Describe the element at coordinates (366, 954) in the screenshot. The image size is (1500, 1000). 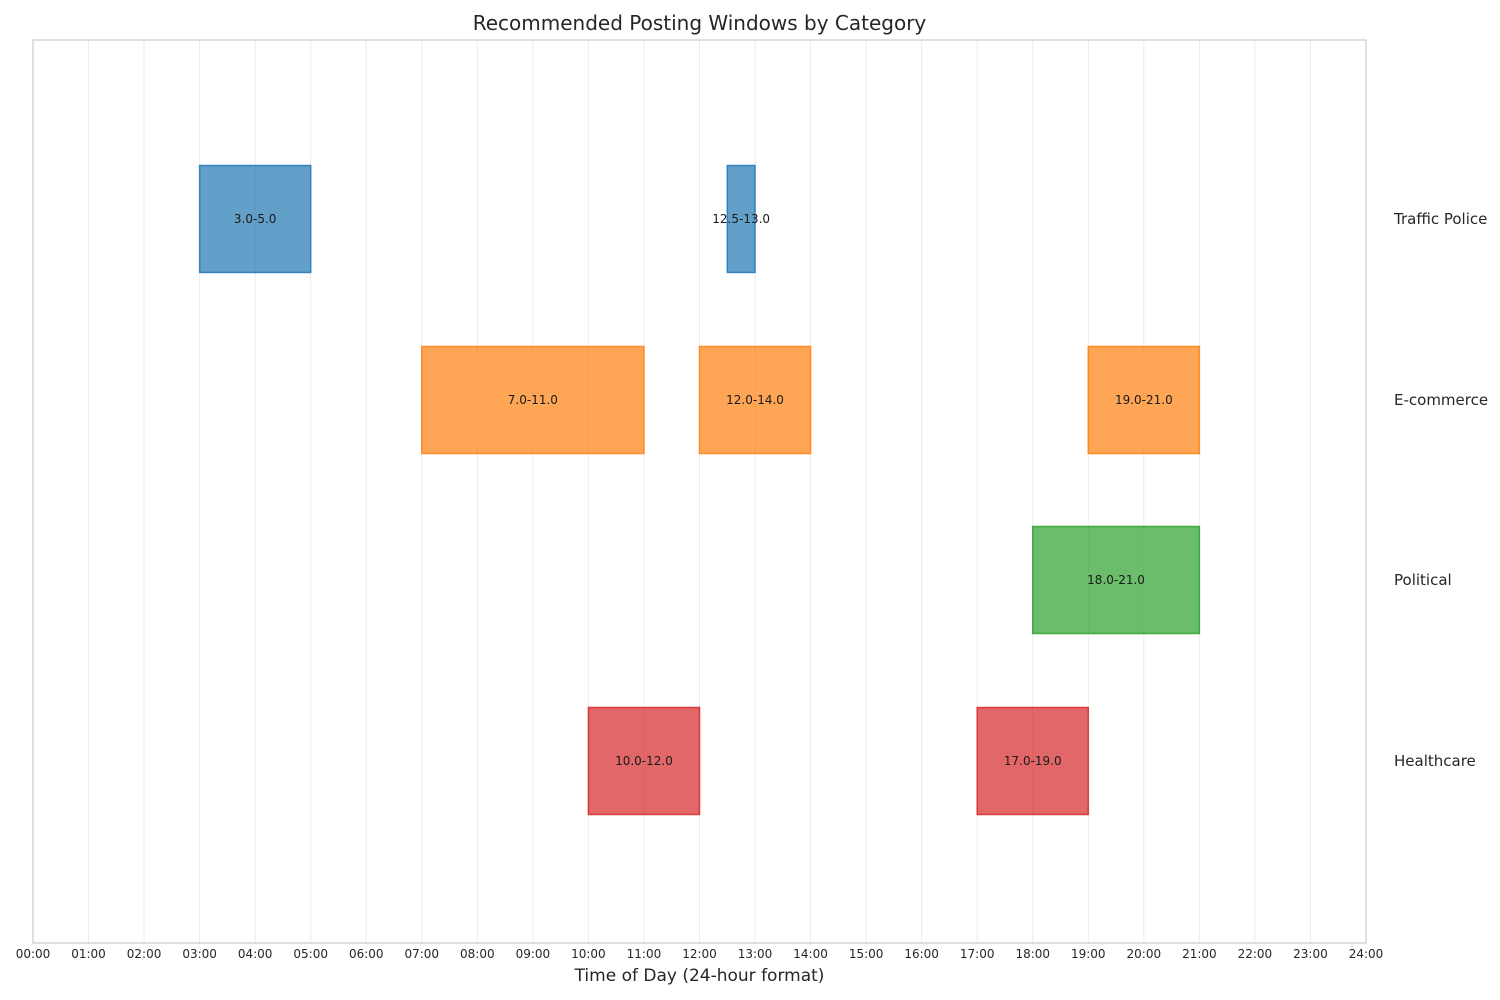
I see `x-tick-label: 06:00` at that location.